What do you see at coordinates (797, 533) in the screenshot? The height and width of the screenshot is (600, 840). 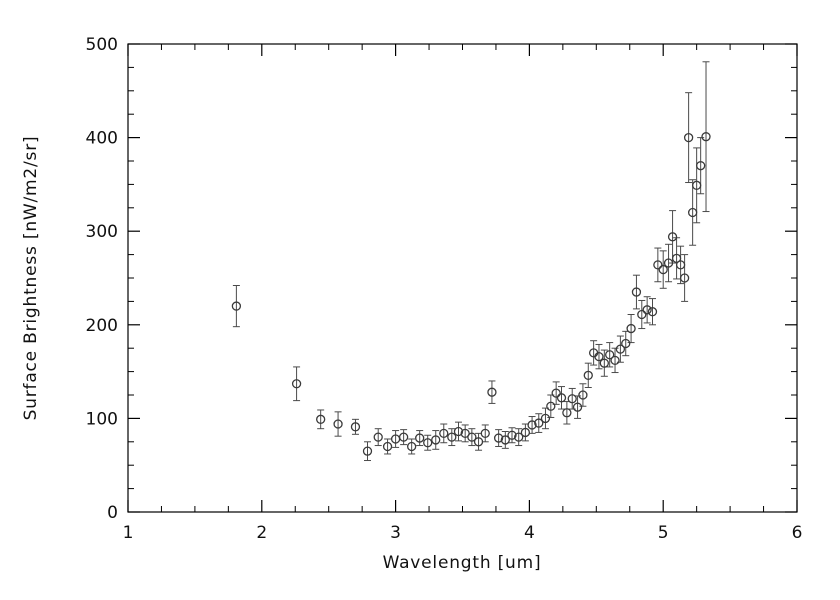 I see `x-tick-label: 6` at bounding box center [797, 533].